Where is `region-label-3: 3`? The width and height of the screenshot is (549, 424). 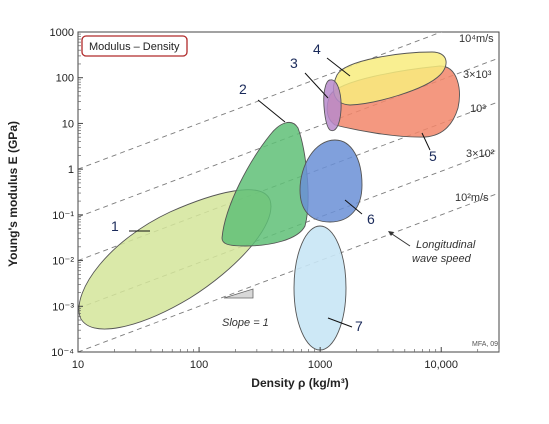
region-label-3: 3 is located at coordinates (294, 63).